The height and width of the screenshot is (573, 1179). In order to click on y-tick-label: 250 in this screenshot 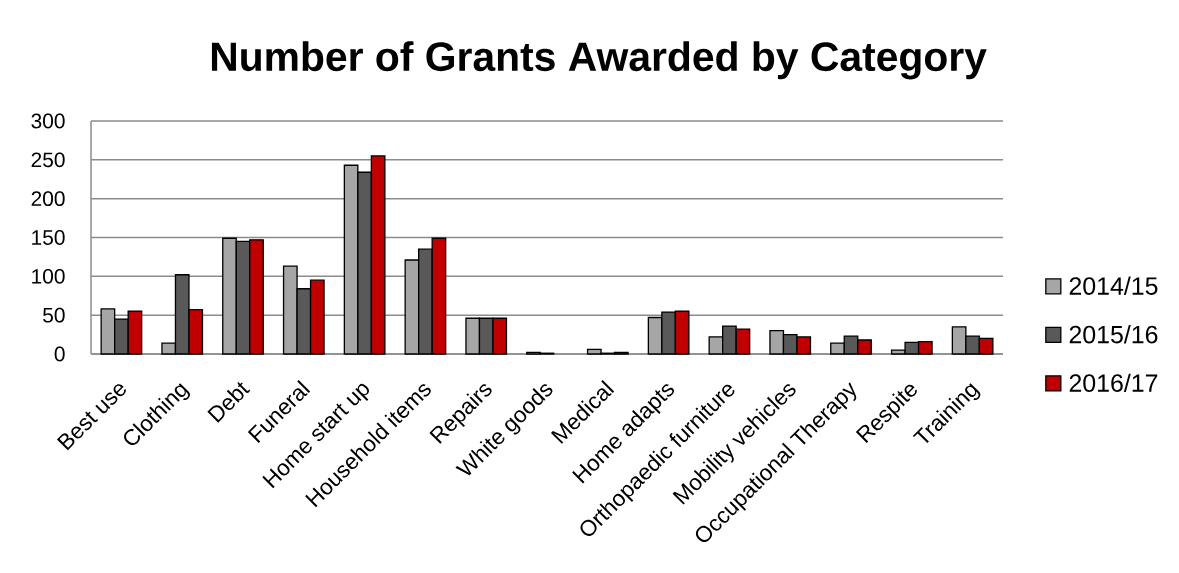, I will do `click(48, 160)`.